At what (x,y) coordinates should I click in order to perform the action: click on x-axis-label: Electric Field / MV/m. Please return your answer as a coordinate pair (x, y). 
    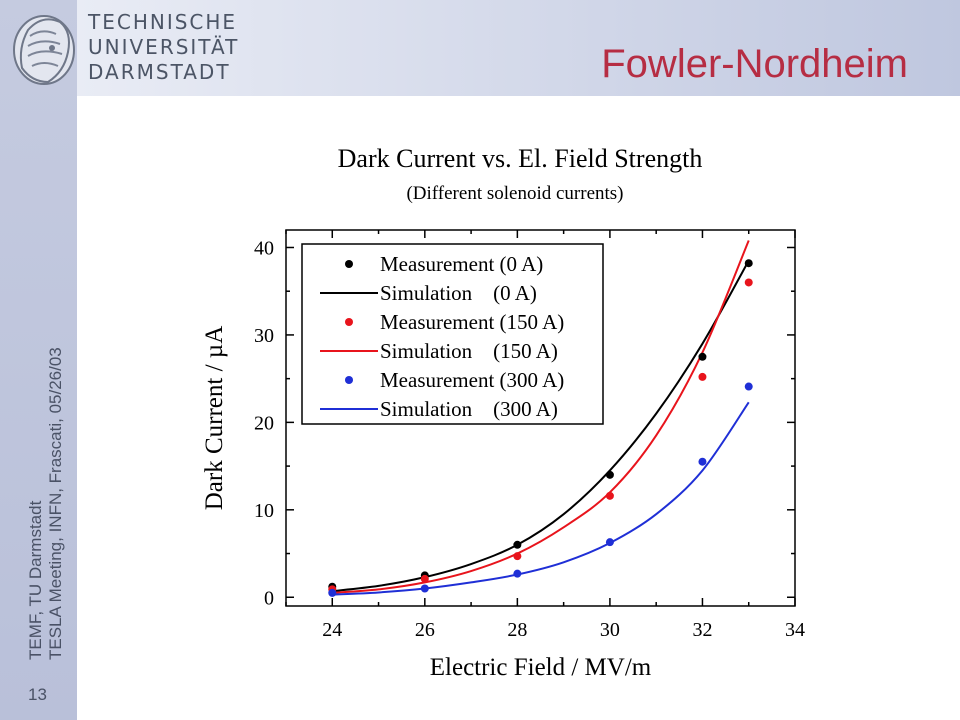
    Looking at the image, I should click on (541, 667).